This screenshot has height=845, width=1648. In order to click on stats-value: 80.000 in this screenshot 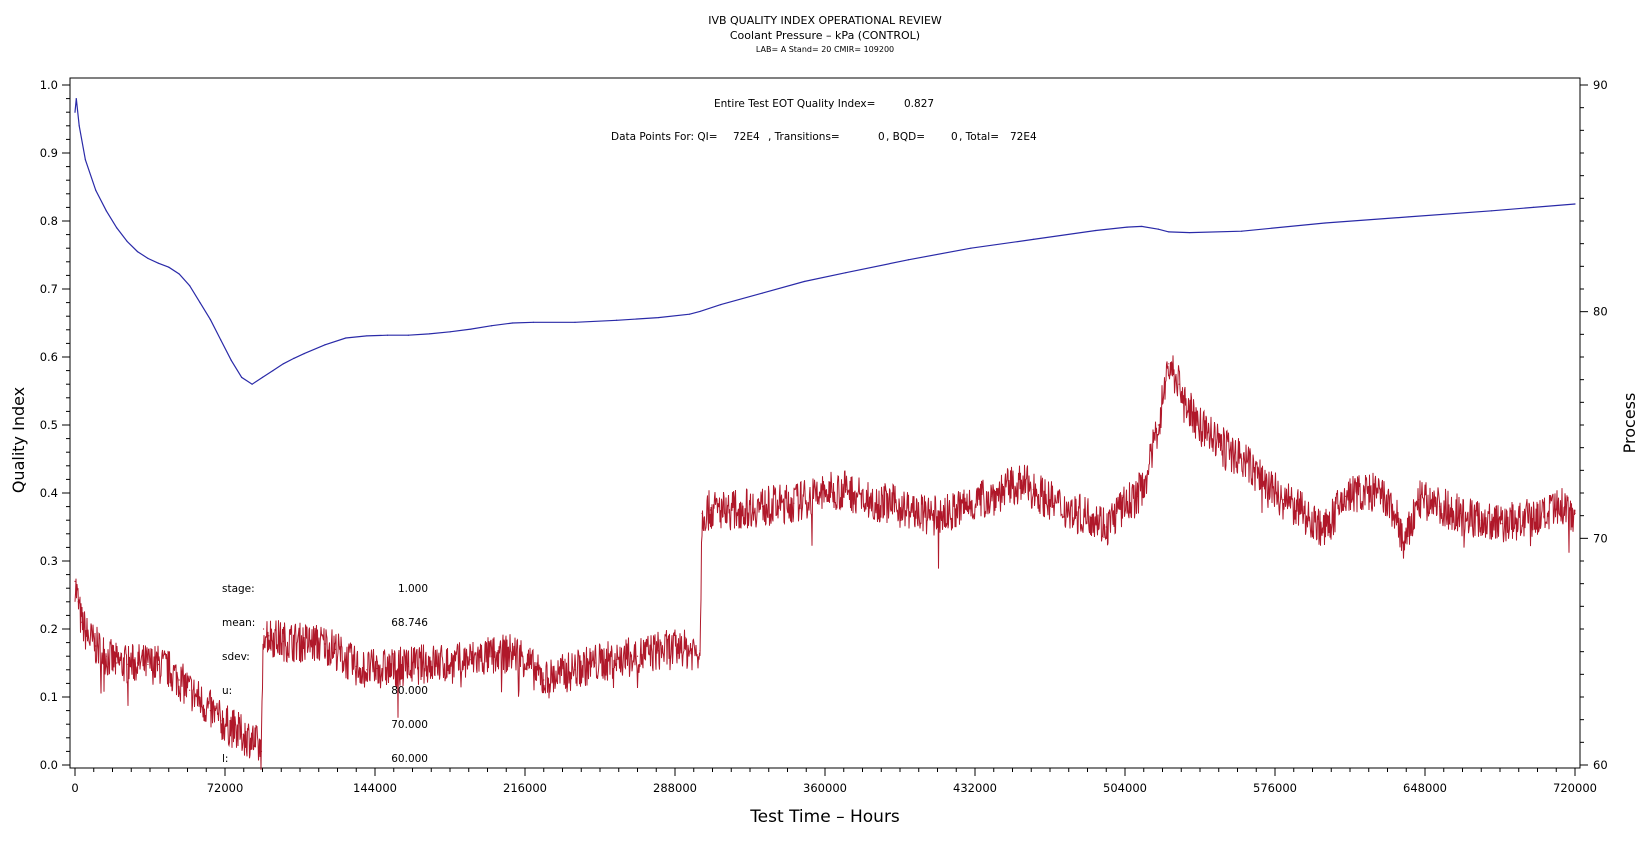, I will do `click(409, 691)`.